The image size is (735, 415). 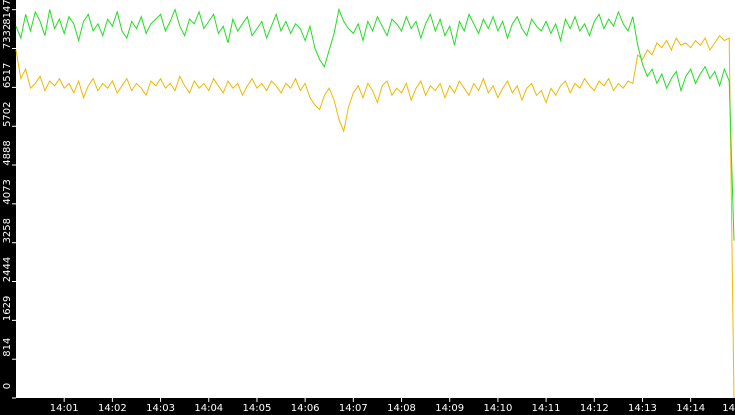 What do you see at coordinates (64, 408) in the screenshot?
I see `x-tick-label: 14:01` at bounding box center [64, 408].